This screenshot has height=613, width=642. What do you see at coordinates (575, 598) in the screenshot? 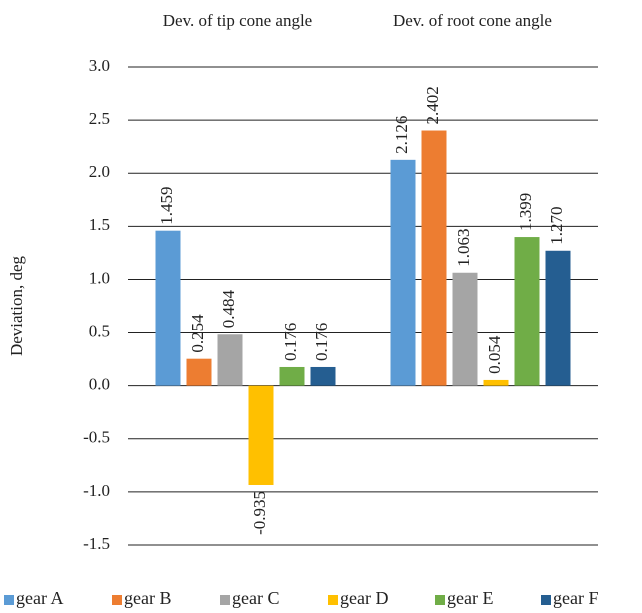
I see `legend-label: gear F` at bounding box center [575, 598].